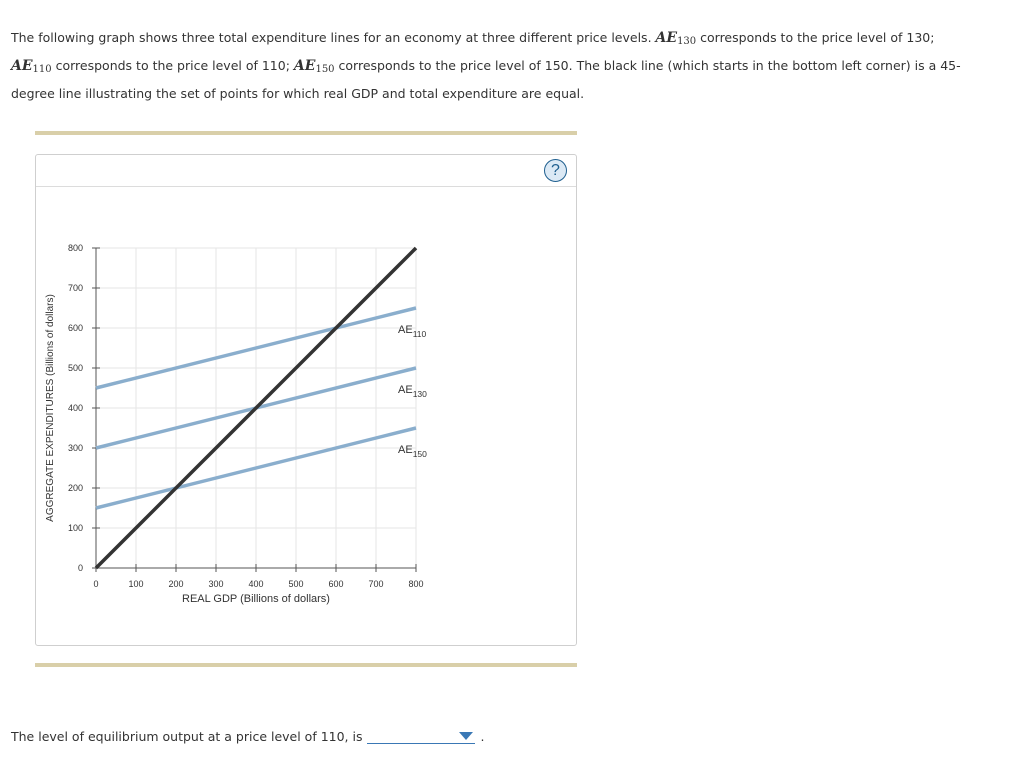 The height and width of the screenshot is (760, 1016). What do you see at coordinates (415, 584) in the screenshot?
I see `x-tick-label: 800` at bounding box center [415, 584].